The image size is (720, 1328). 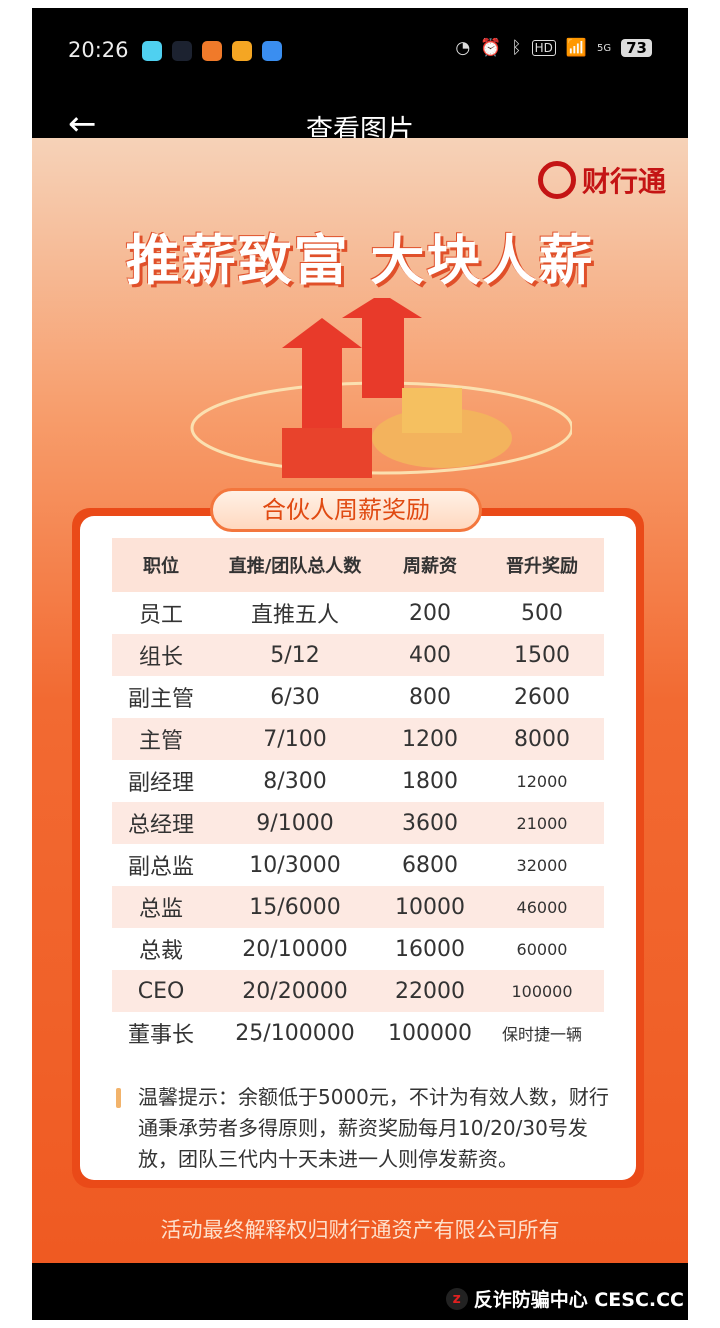 What do you see at coordinates (360, 260) in the screenshot?
I see `slogan: 推薪致富 大块人薪` at bounding box center [360, 260].